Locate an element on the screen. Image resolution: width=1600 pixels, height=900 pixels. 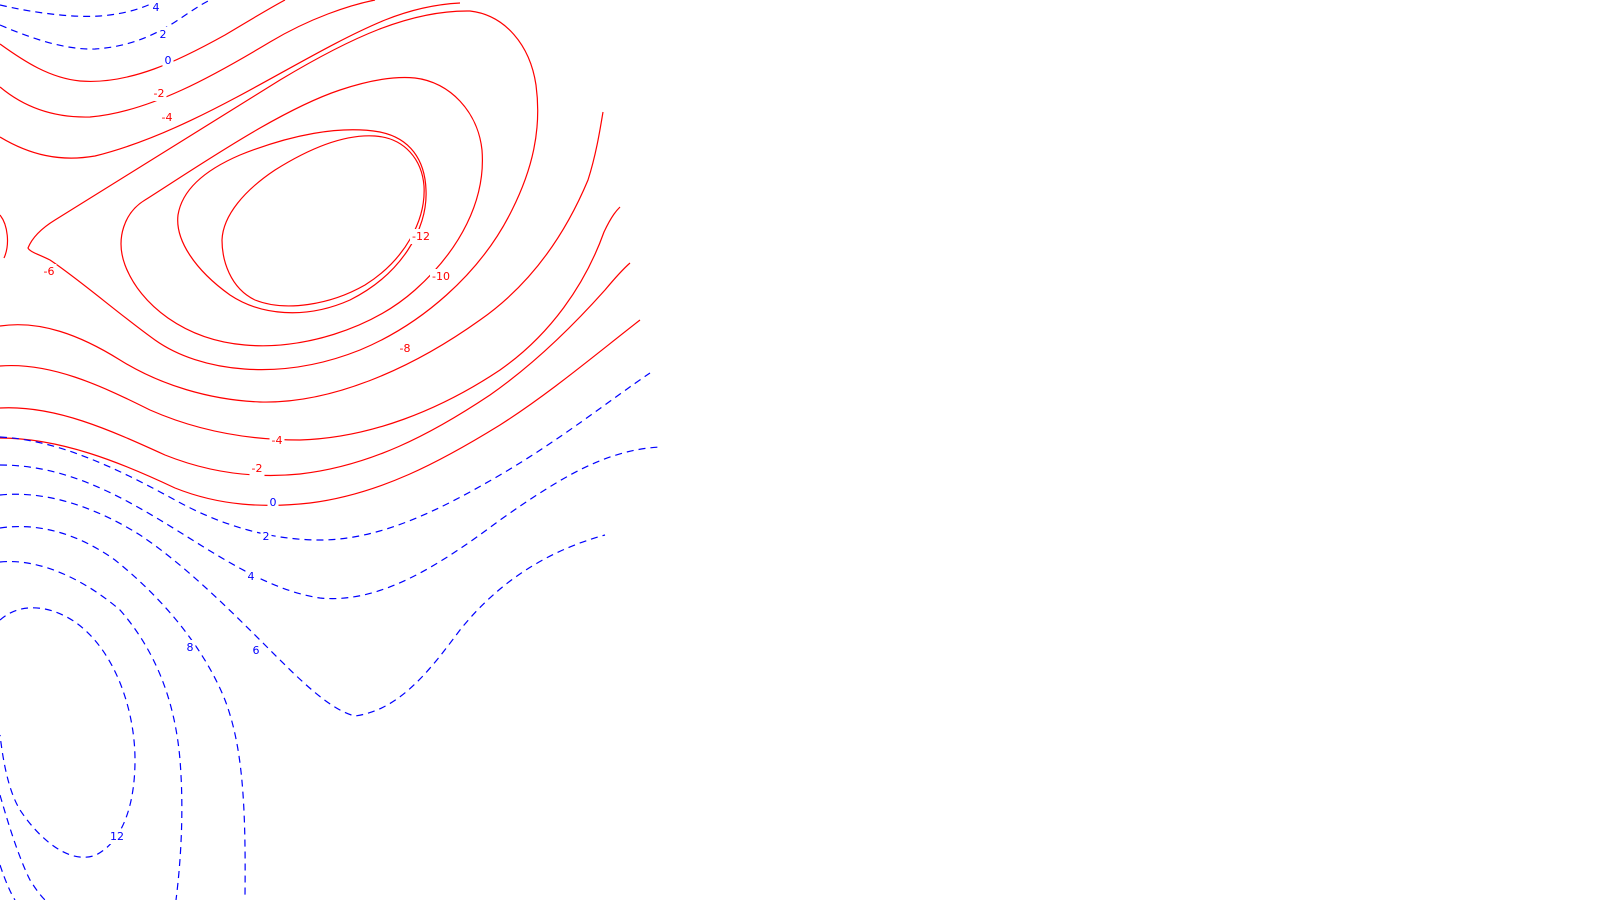
contour-line-neg2-lower is located at coordinates (310, 323).